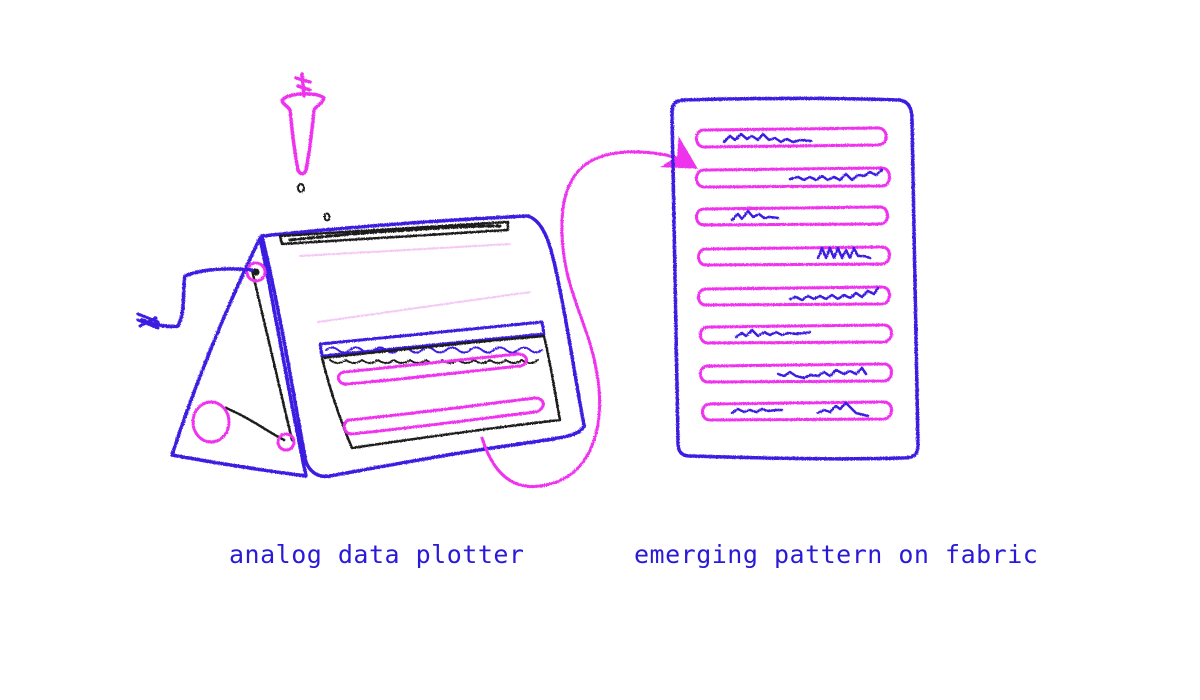  What do you see at coordinates (757, 411) in the screenshot?
I see `trace-8a` at bounding box center [757, 411].